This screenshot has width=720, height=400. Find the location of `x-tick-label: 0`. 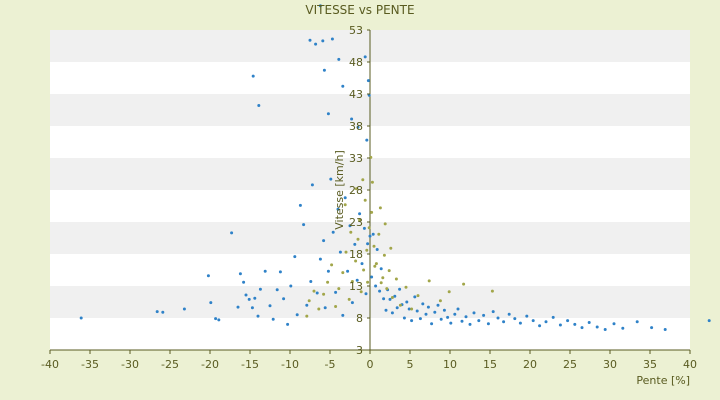

x-tick-label: 0 is located at coordinates (370, 364).